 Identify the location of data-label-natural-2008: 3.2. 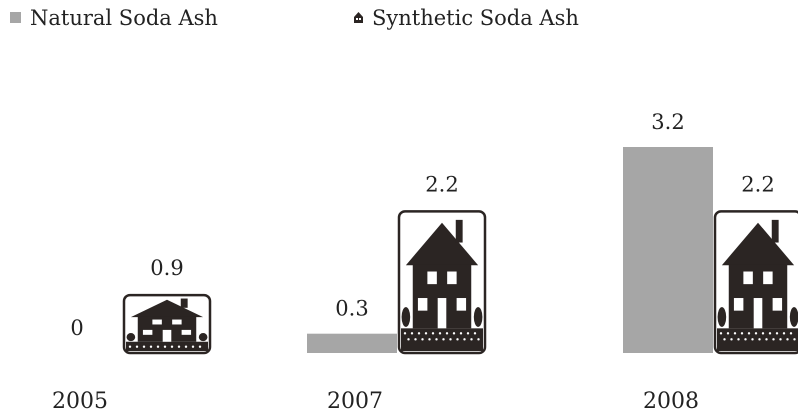
(667, 122).